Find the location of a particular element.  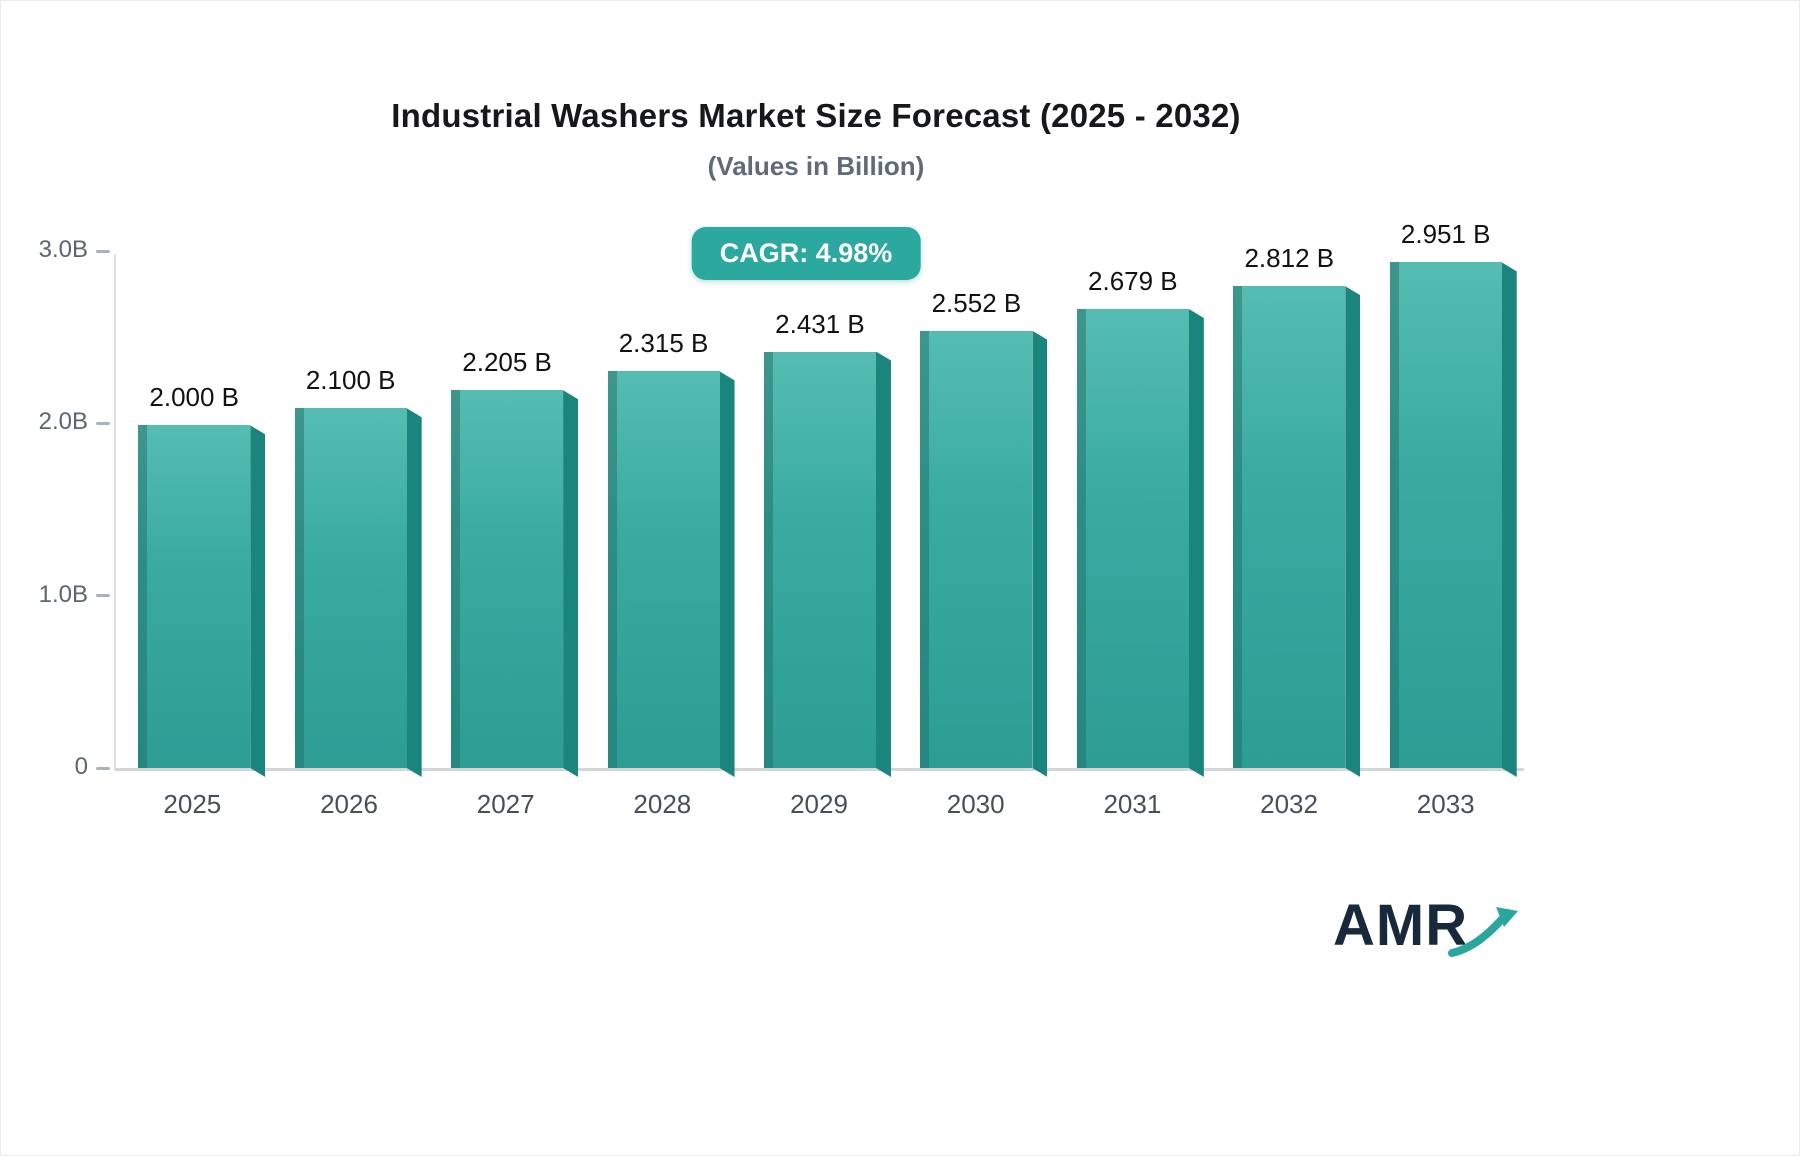

bar-slot: 2.431 B is located at coordinates (820, 511).